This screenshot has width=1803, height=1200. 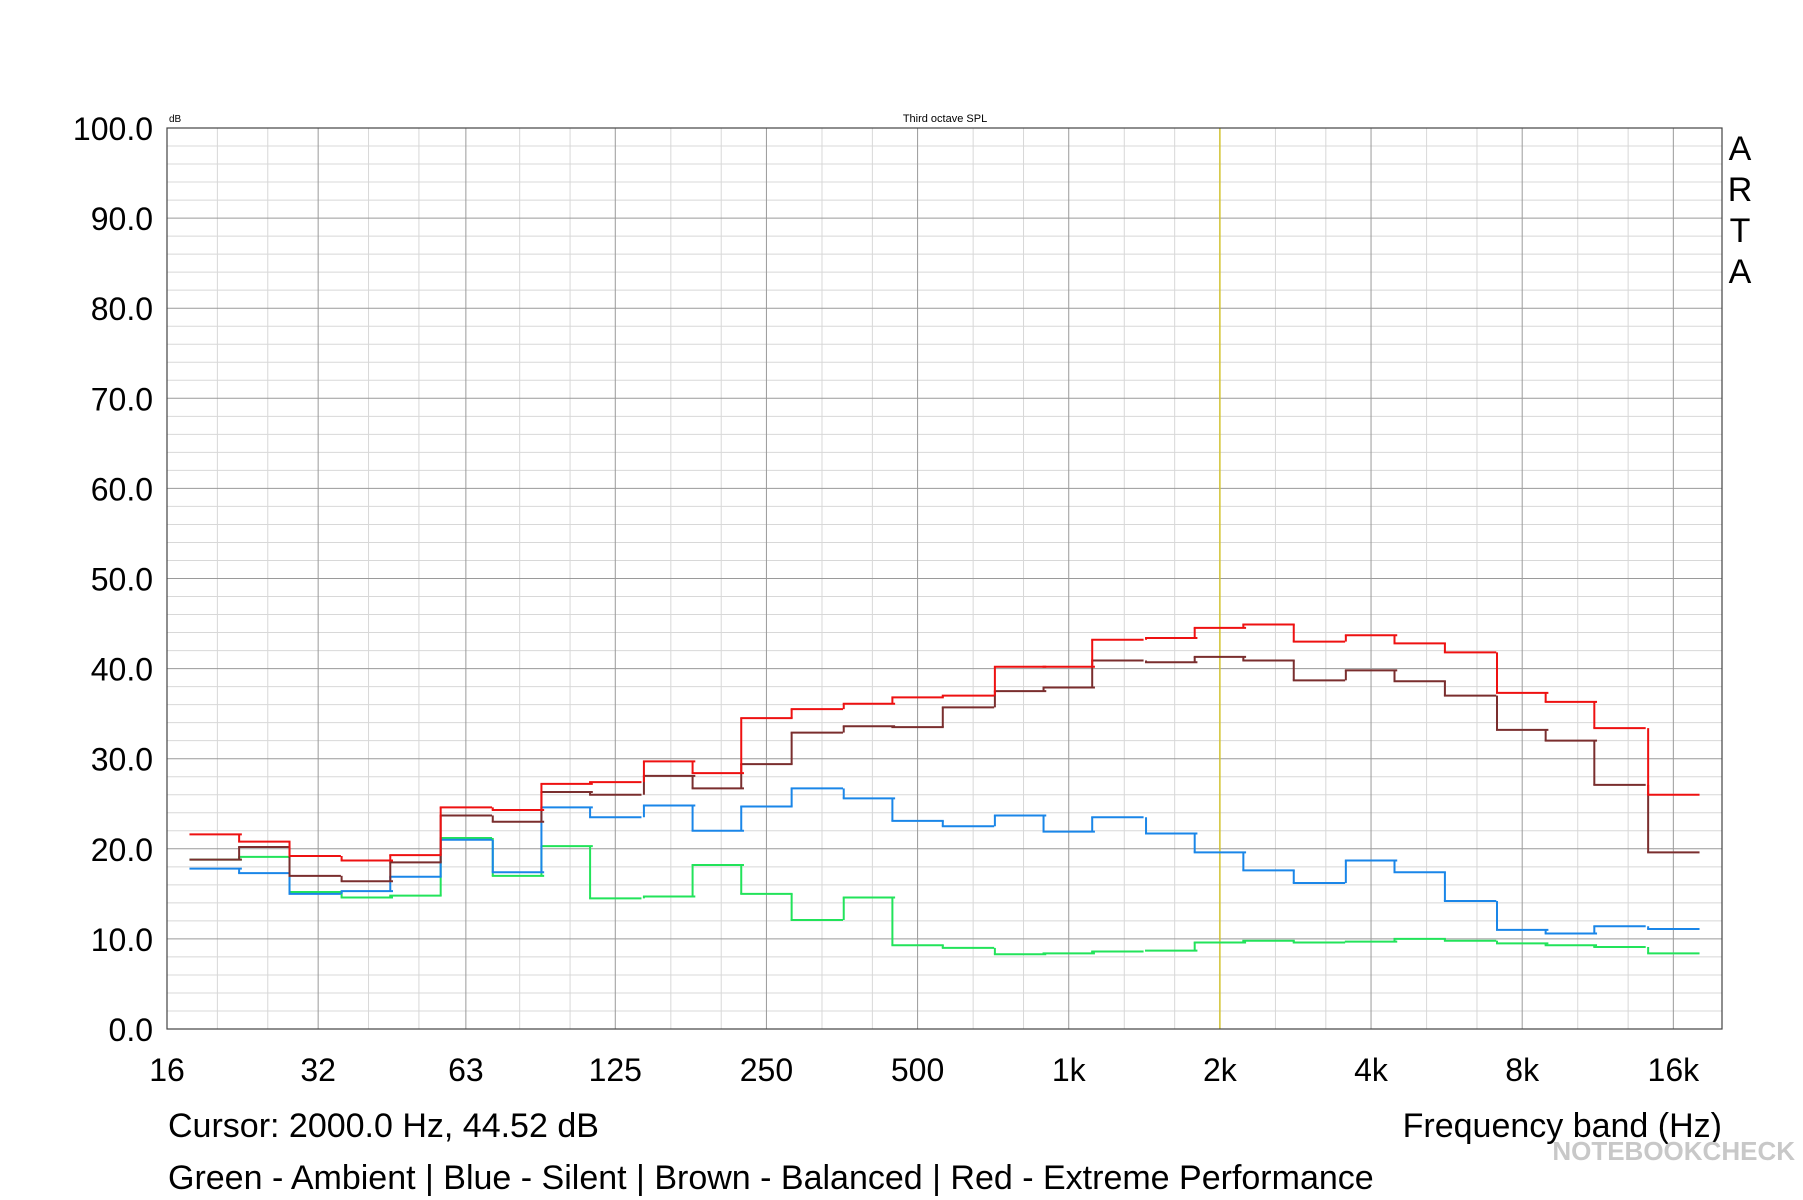 I want to click on watermark: NOTEBOOKCHECK, so click(x=1673, y=1151).